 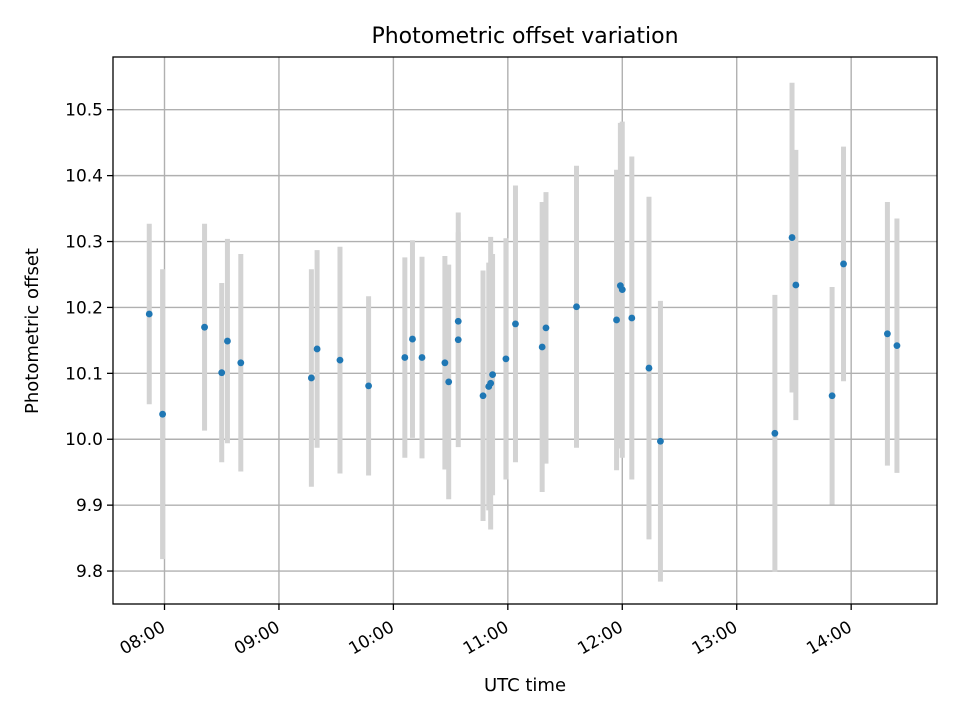 What do you see at coordinates (84, 177) in the screenshot?
I see `y-tick-label: 10.4` at bounding box center [84, 177].